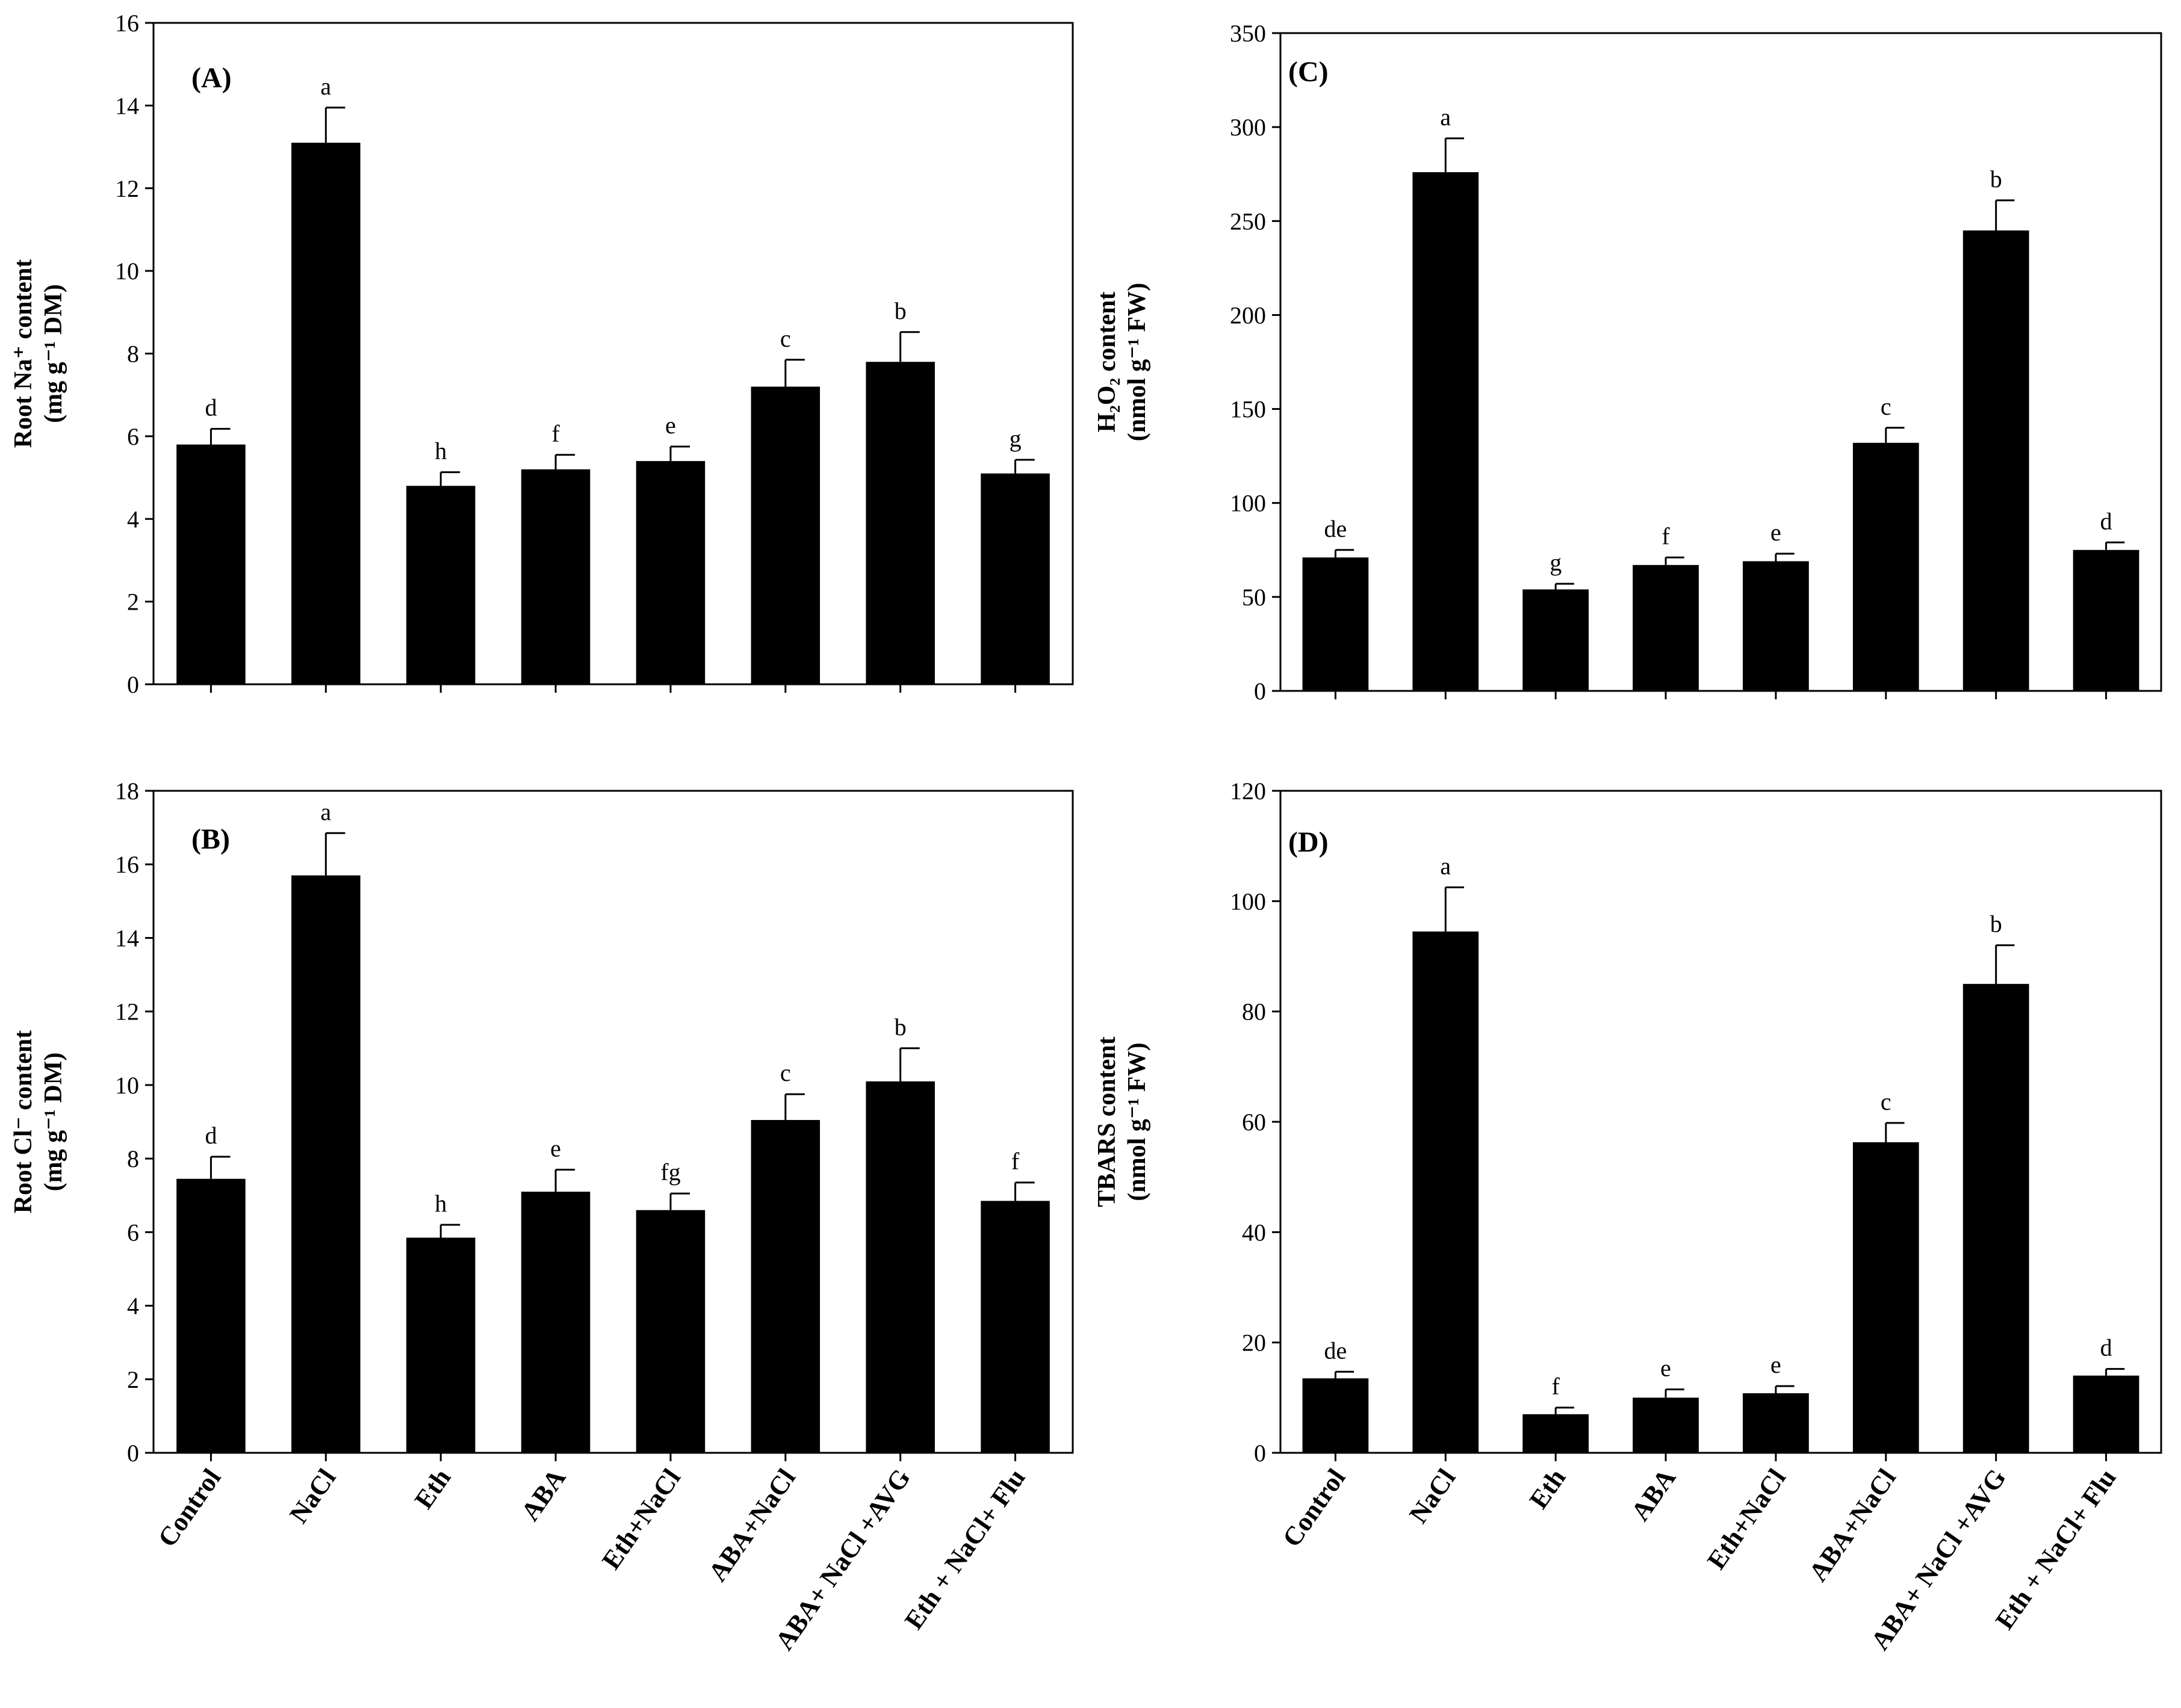  I want to click on y-axis-label: TBARS content, so click(1107, 1121).